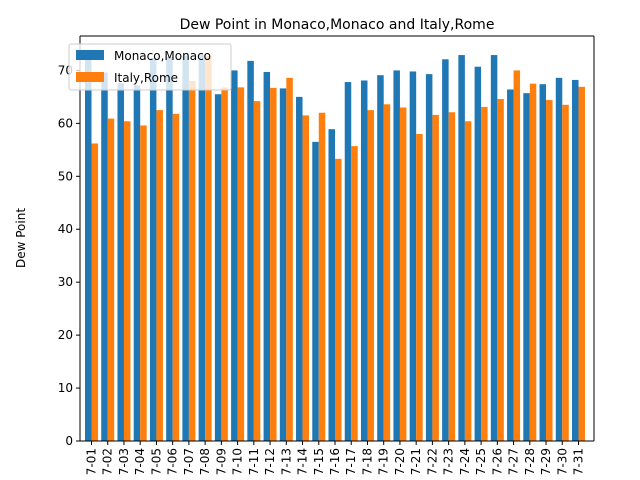  I want to click on x-tick-label-7-26: 7-26, so click(497, 461).